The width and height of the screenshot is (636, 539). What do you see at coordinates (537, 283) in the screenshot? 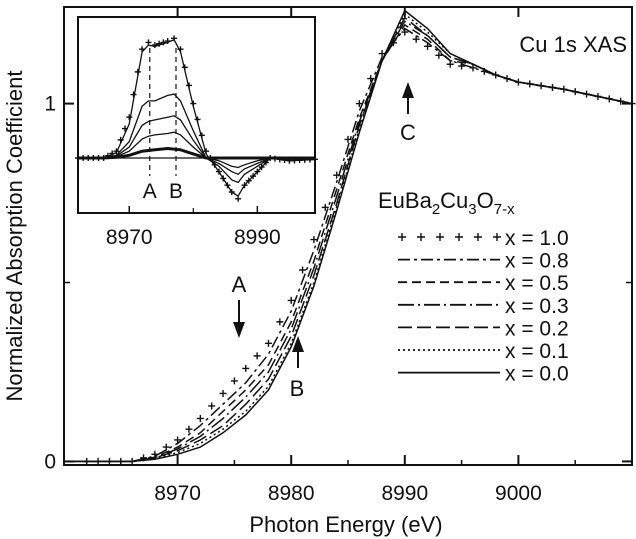
I see `legend-label: x = 0.5` at bounding box center [537, 283].